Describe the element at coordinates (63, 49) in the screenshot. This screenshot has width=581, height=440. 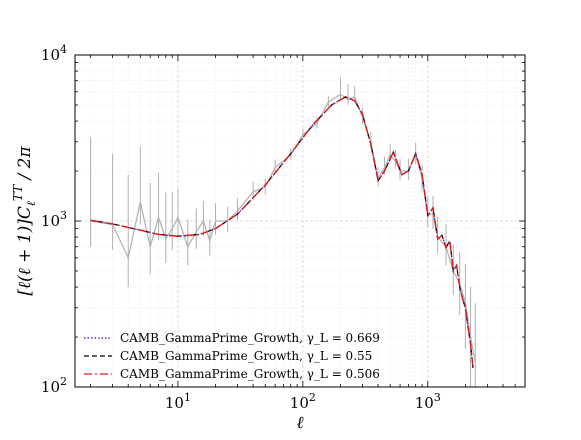
I see `y-tick-label-exp: 4` at that location.